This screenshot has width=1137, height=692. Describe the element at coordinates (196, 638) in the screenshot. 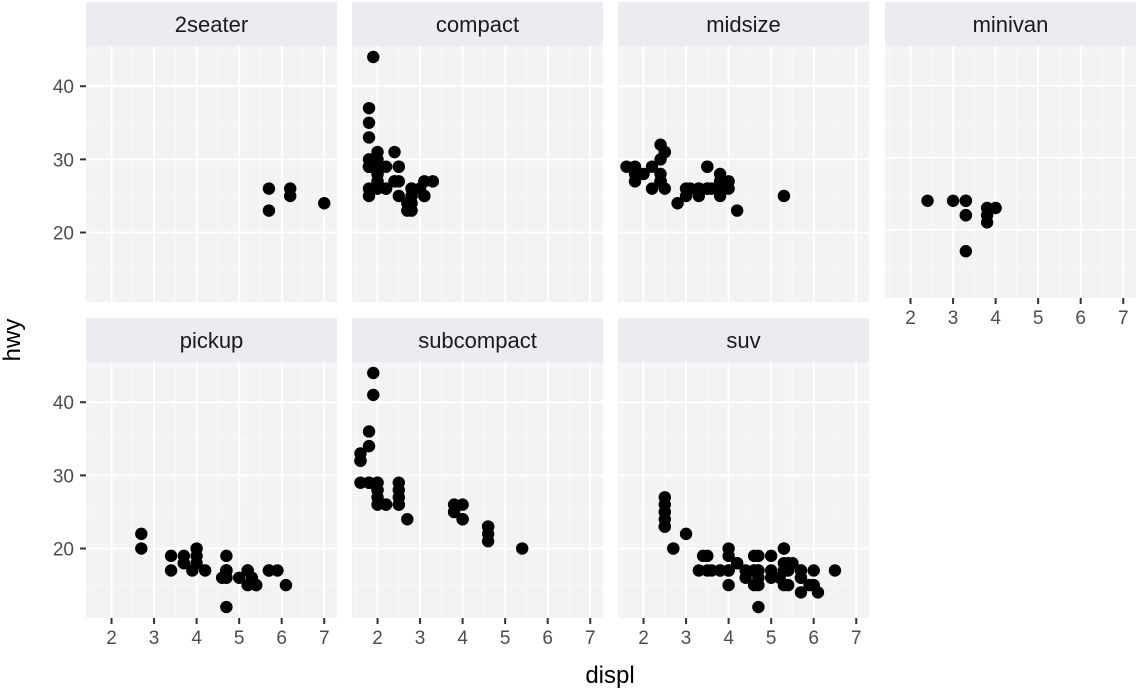

I see `x-tick-label: 4` at that location.